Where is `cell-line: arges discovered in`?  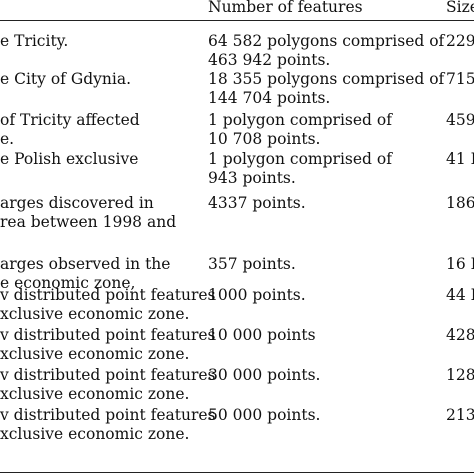
cell-line: arges discovered in is located at coordinates (77, 203).